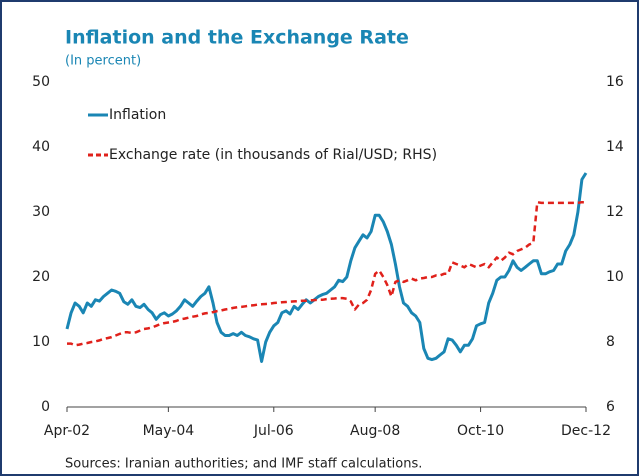  What do you see at coordinates (615, 277) in the screenshot?
I see `y2-tick-label: 10` at bounding box center [615, 277].